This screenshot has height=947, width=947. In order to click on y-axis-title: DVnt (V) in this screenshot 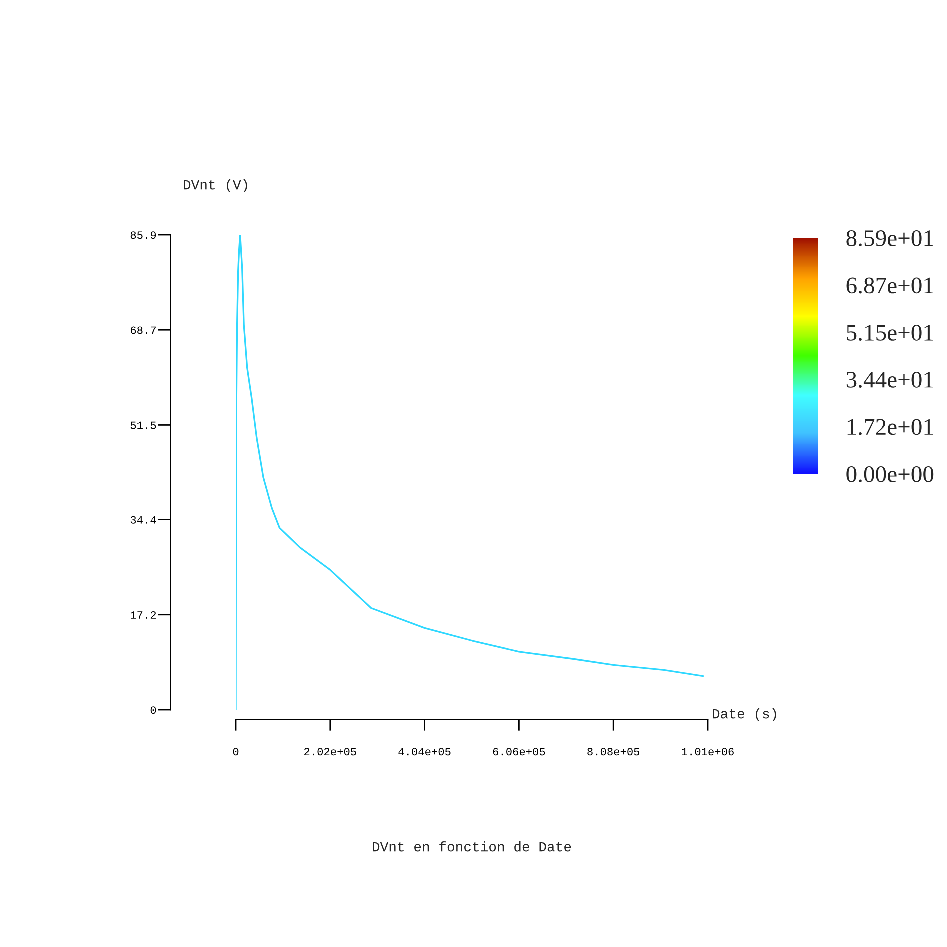, I will do `click(216, 186)`.